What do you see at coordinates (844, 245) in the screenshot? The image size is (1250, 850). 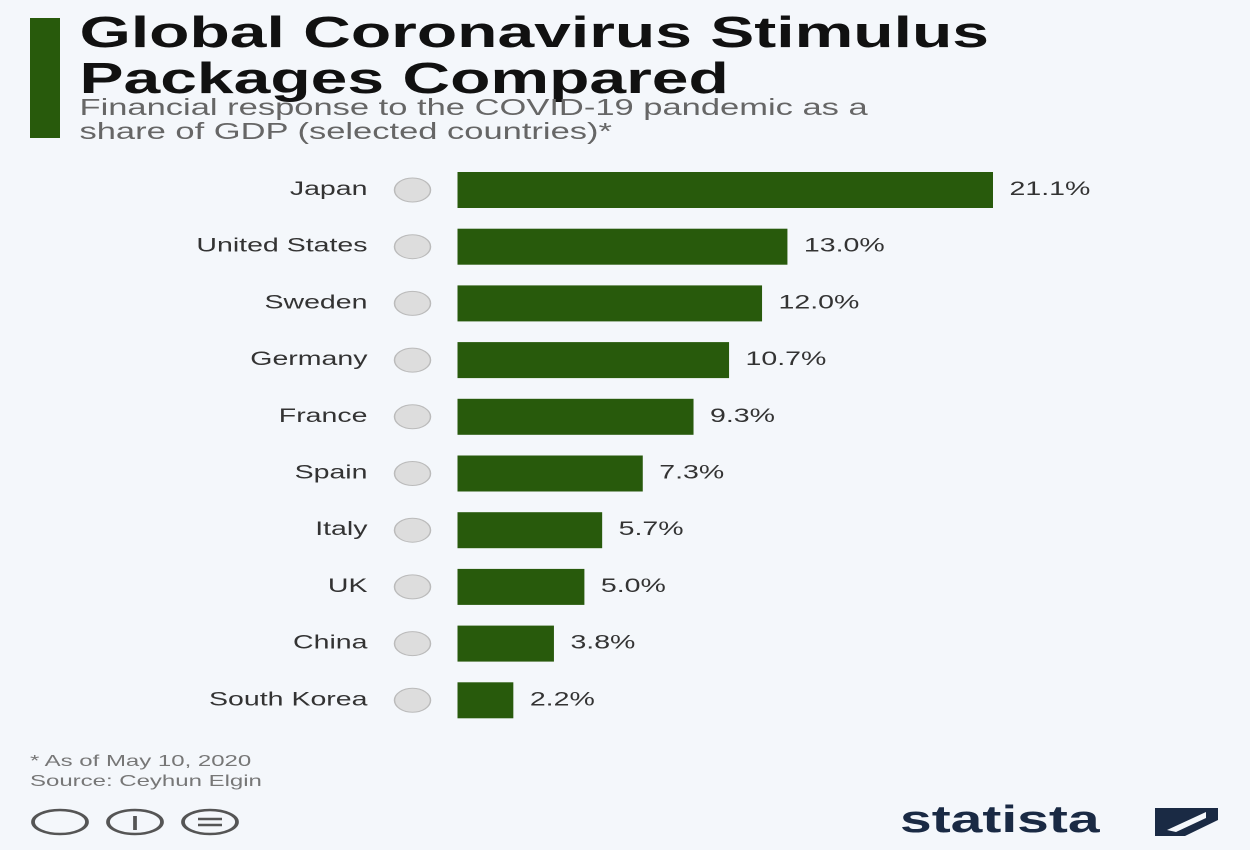 I see `value-label: 13.0%` at bounding box center [844, 245].